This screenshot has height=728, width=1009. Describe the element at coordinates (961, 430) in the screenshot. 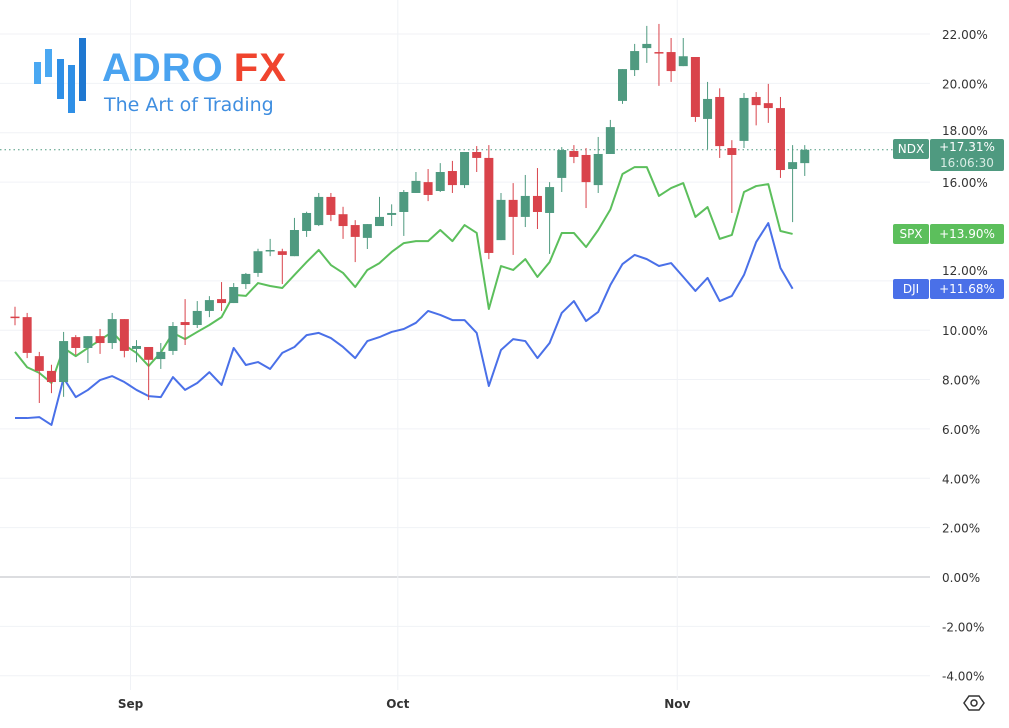

I see `y-tick-label: 6.00%` at that location.